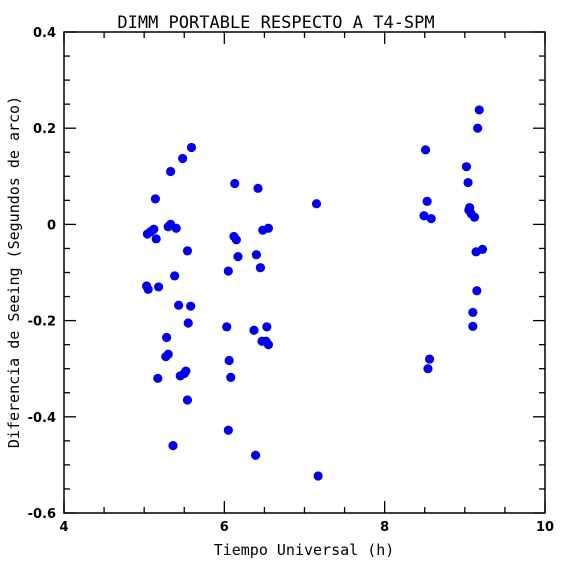 This screenshot has width=574, height=574. I want to click on y-axis-label: Diferencia de Seeing (Segundos de arco), so click(14, 272).